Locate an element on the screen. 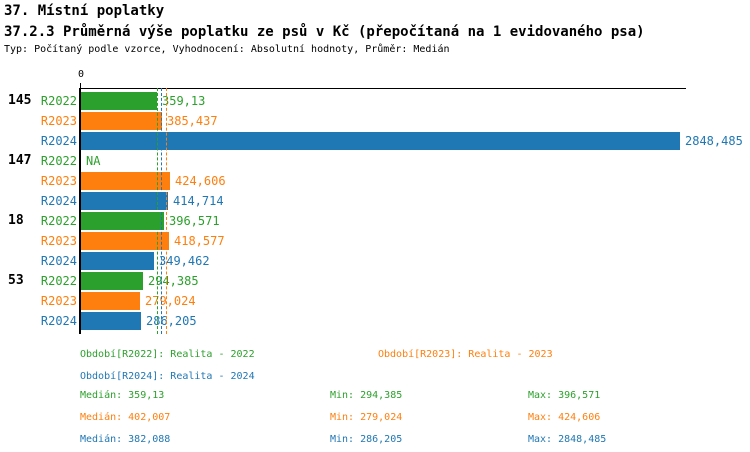 The width and height of the screenshot is (750, 452). bar-value-label: 349,462 is located at coordinates (184, 261).